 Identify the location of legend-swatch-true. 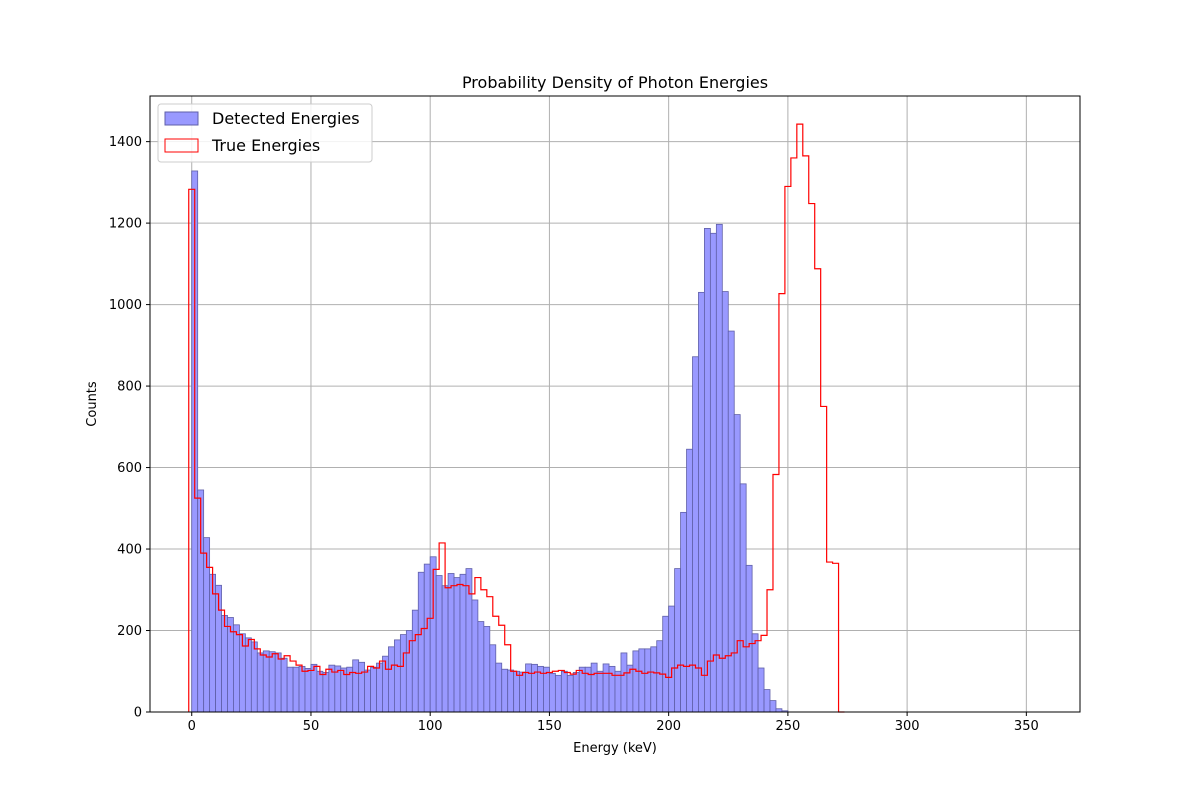
(181, 145).